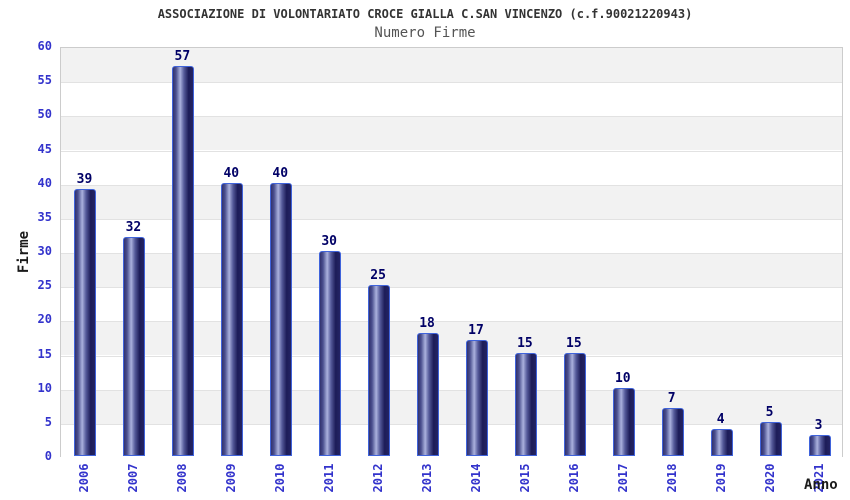  I want to click on x-axis-tick-label: 2013, so click(427, 478).